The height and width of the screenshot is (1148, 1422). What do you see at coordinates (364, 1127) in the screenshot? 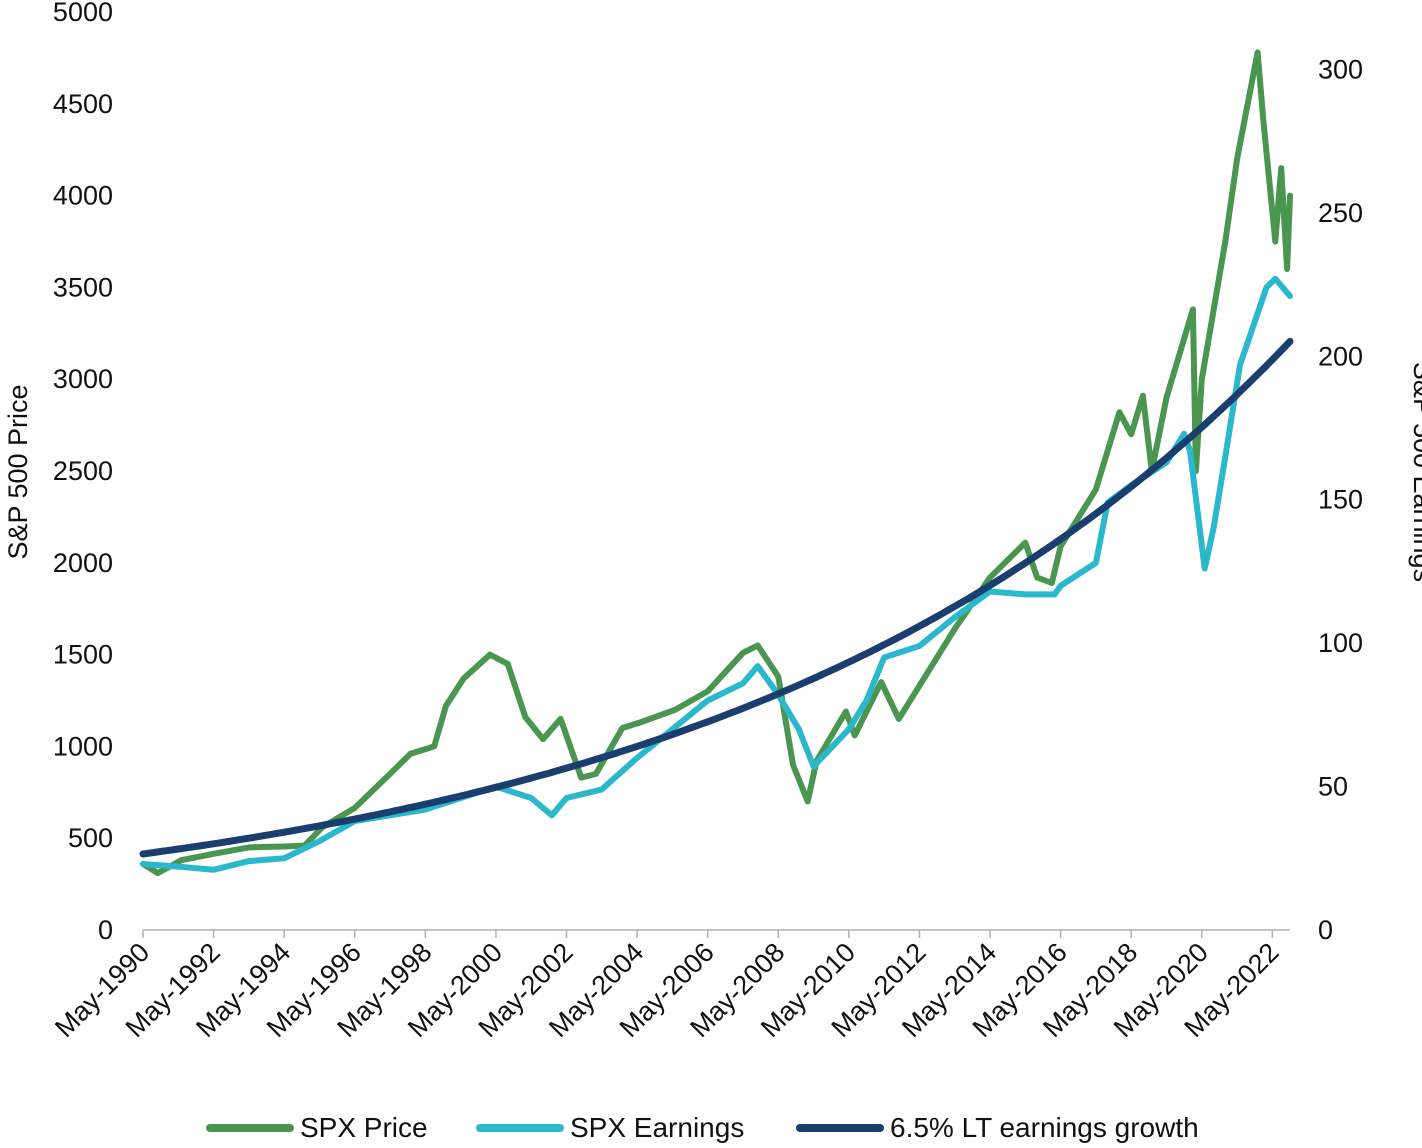
I see `legend-label-spx-price: SPX Price` at bounding box center [364, 1127].